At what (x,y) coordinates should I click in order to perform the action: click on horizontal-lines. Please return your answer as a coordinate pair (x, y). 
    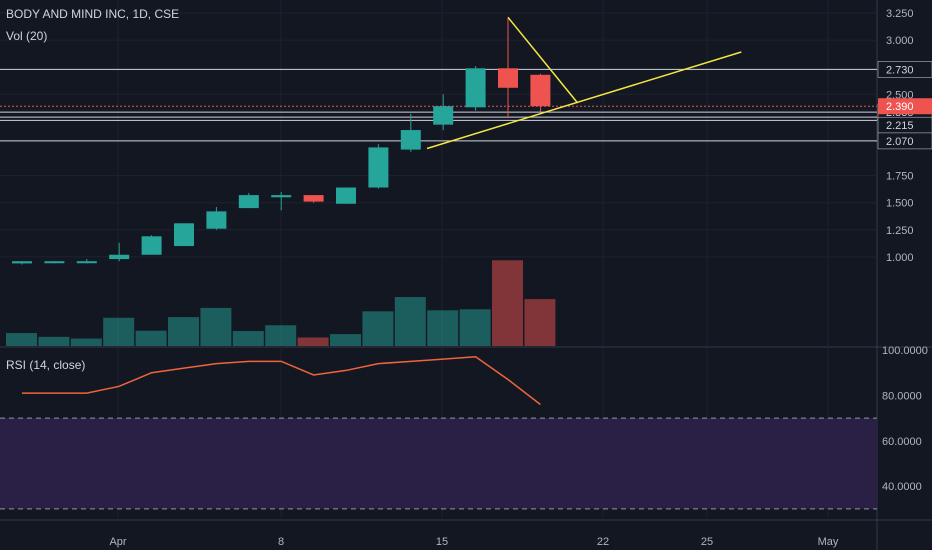
    Looking at the image, I should click on (438, 105).